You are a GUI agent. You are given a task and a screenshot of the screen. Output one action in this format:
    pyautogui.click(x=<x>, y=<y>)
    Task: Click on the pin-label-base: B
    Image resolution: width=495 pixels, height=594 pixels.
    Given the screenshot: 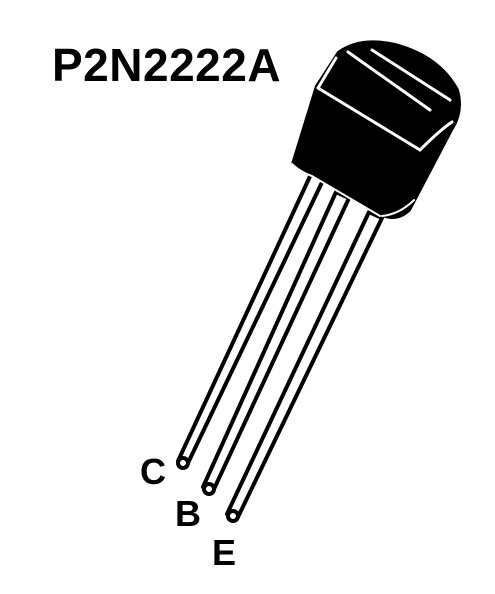 What is the action you would take?
    pyautogui.click(x=188, y=513)
    